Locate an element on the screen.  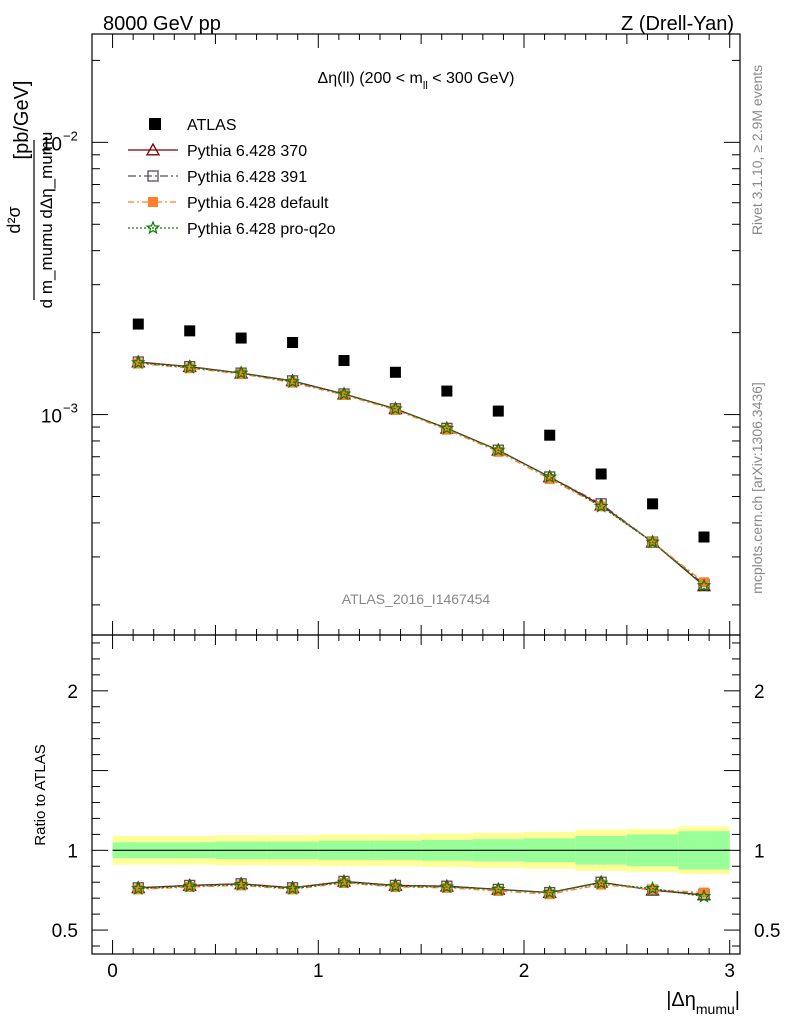
main-y-numerator: d²σ is located at coordinates (14, 219).